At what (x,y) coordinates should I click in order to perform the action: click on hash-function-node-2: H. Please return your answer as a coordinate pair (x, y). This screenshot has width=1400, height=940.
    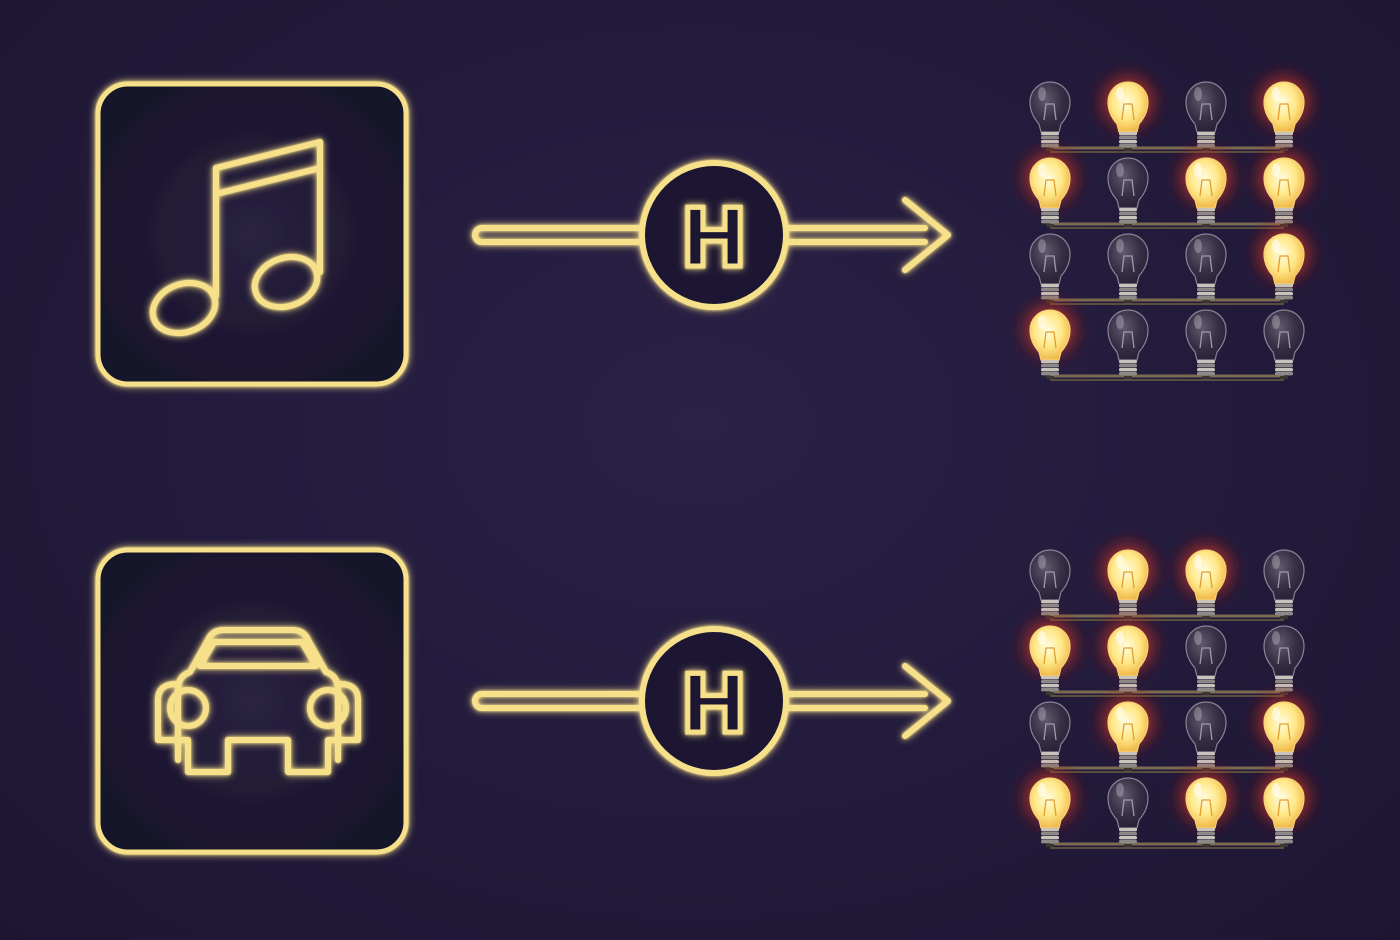
    Looking at the image, I should click on (714, 705).